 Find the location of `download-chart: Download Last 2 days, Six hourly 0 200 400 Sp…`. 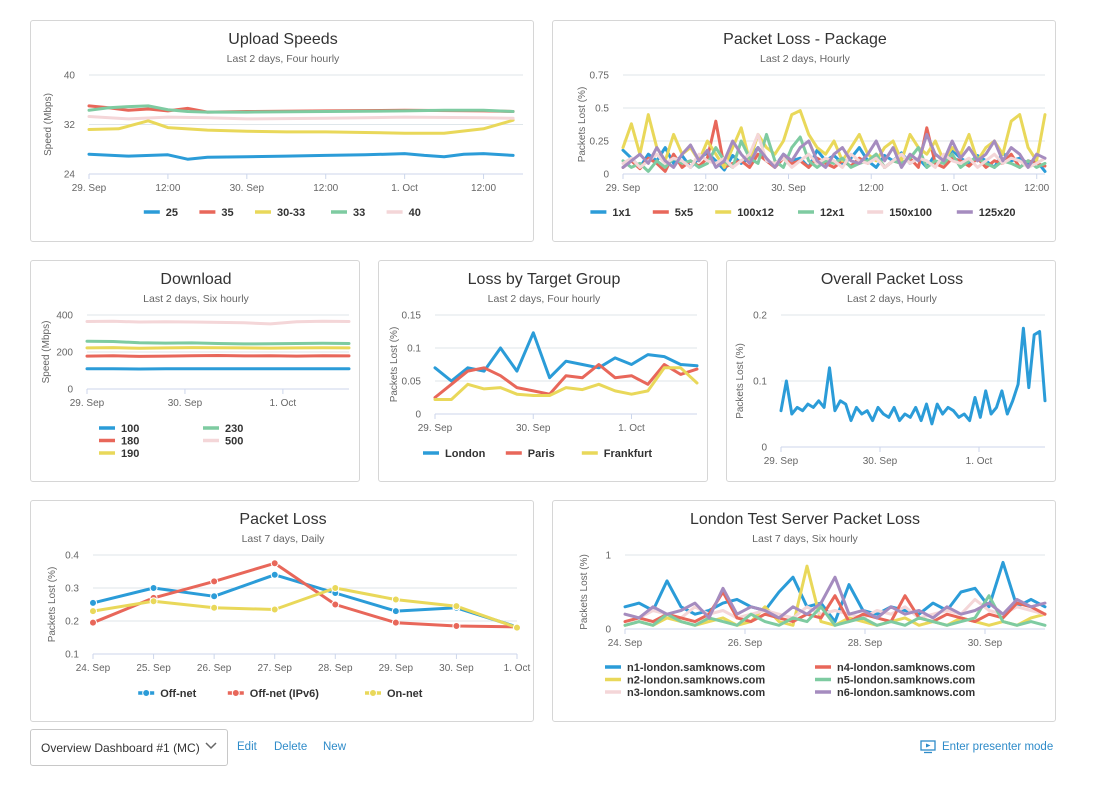

download-chart: Download Last 2 days, Six hourly 0 200 400 Sp… is located at coordinates (196, 365).